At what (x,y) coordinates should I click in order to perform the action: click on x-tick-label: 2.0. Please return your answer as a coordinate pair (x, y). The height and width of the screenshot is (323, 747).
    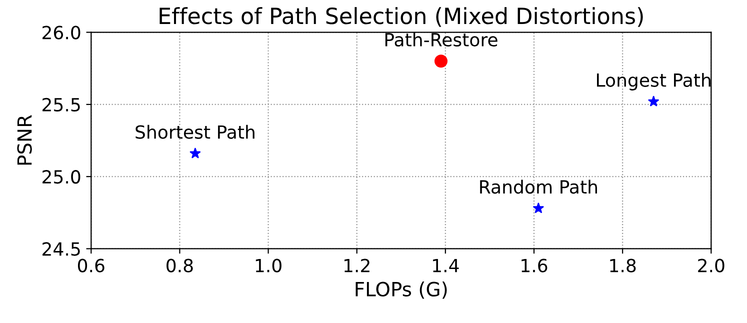
    Looking at the image, I should click on (711, 265).